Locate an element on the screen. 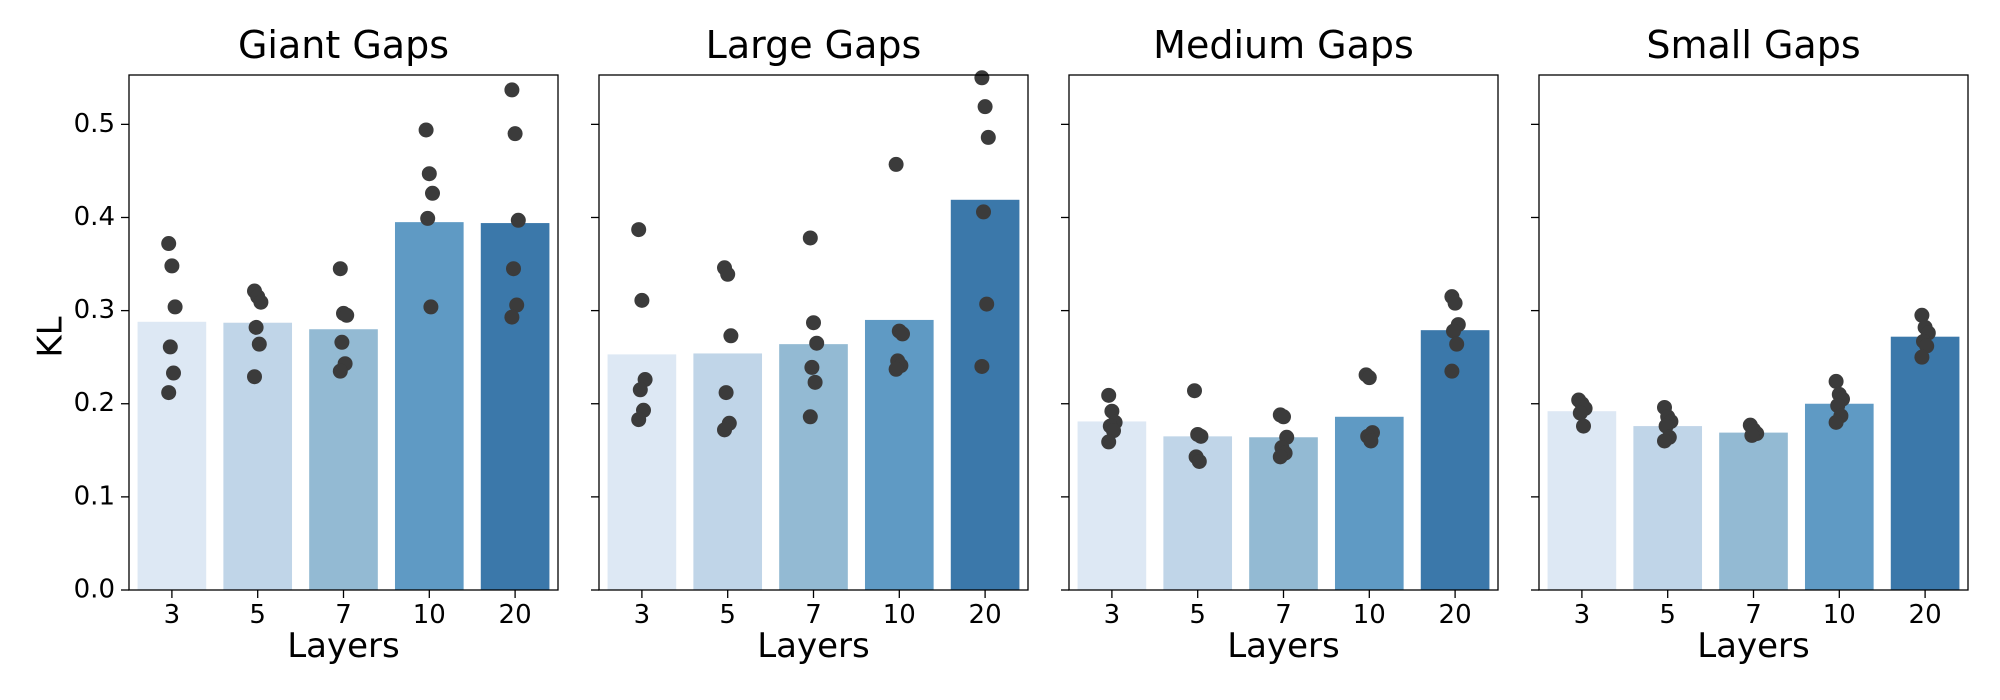 The width and height of the screenshot is (2000, 700). y-axis-label: KL is located at coordinates (51, 336).